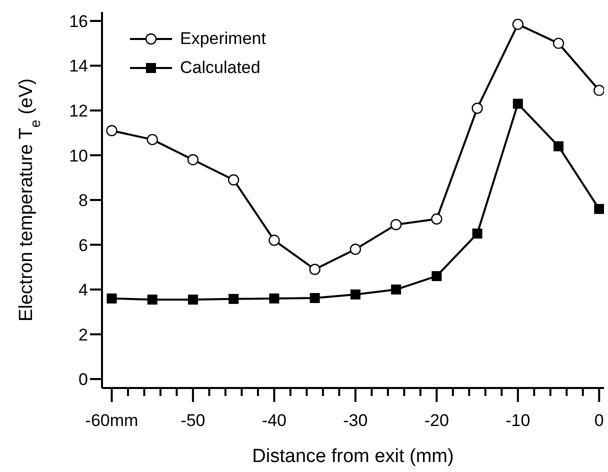 Image resolution: width=608 pixels, height=472 pixels. What do you see at coordinates (78, 21) in the screenshot?
I see `y-tick-label: 16` at bounding box center [78, 21].